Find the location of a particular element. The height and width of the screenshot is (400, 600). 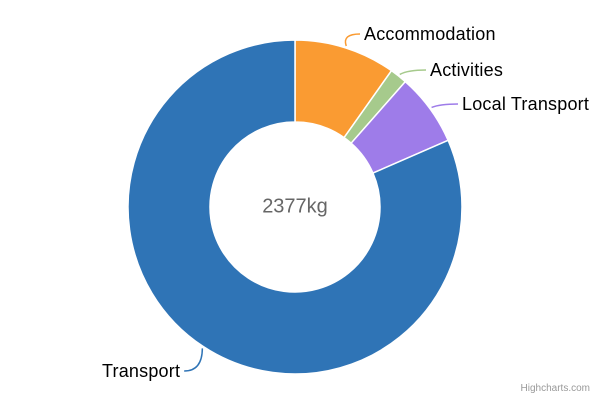

connector-accommodation is located at coordinates (352, 40).